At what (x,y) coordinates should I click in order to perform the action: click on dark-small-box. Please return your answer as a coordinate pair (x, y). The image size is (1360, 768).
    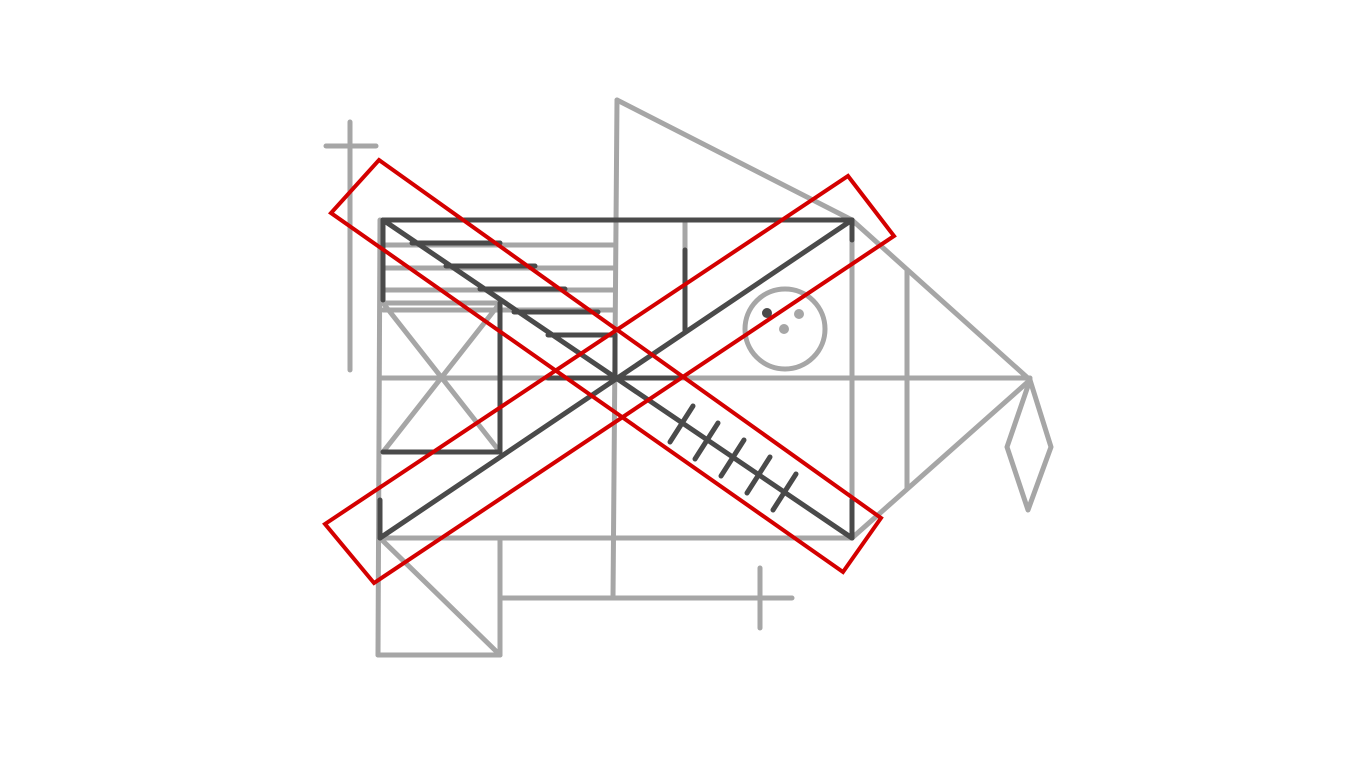
    Looking at the image, I should click on (441, 377).